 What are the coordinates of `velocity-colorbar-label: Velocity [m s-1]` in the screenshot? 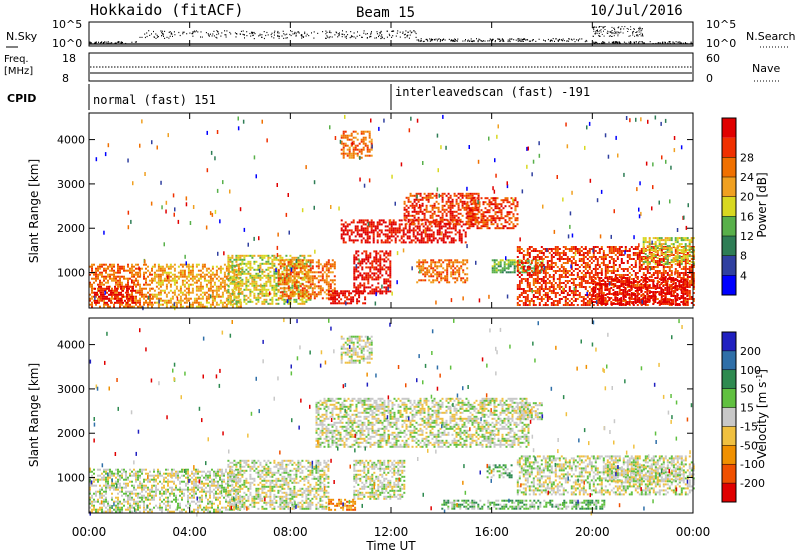 It's located at (762, 414).